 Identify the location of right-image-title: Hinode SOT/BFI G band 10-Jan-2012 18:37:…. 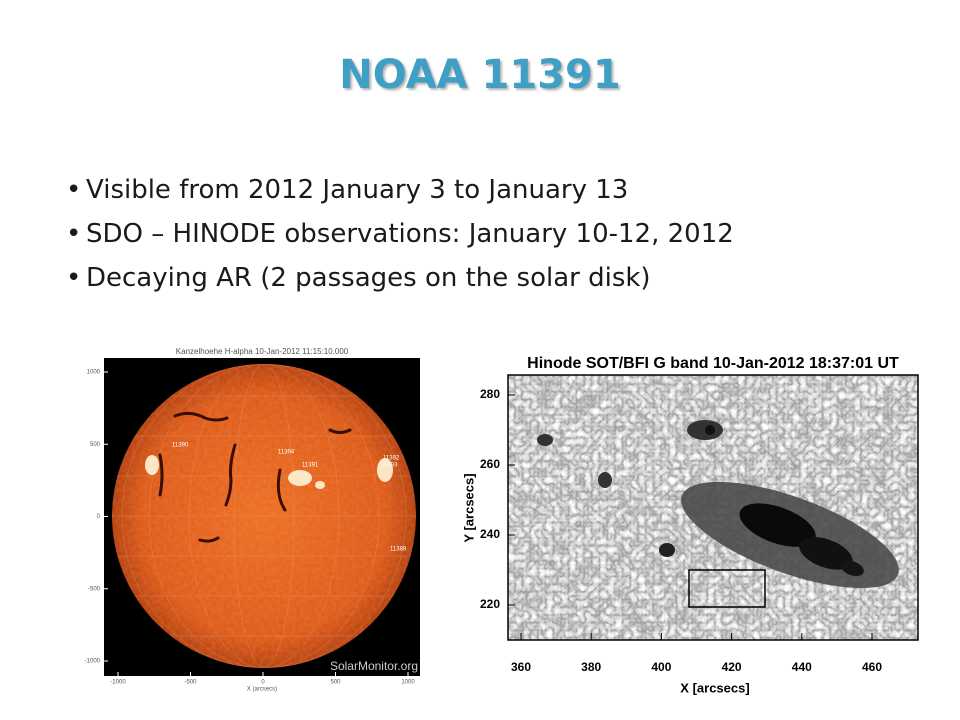
(713, 363).